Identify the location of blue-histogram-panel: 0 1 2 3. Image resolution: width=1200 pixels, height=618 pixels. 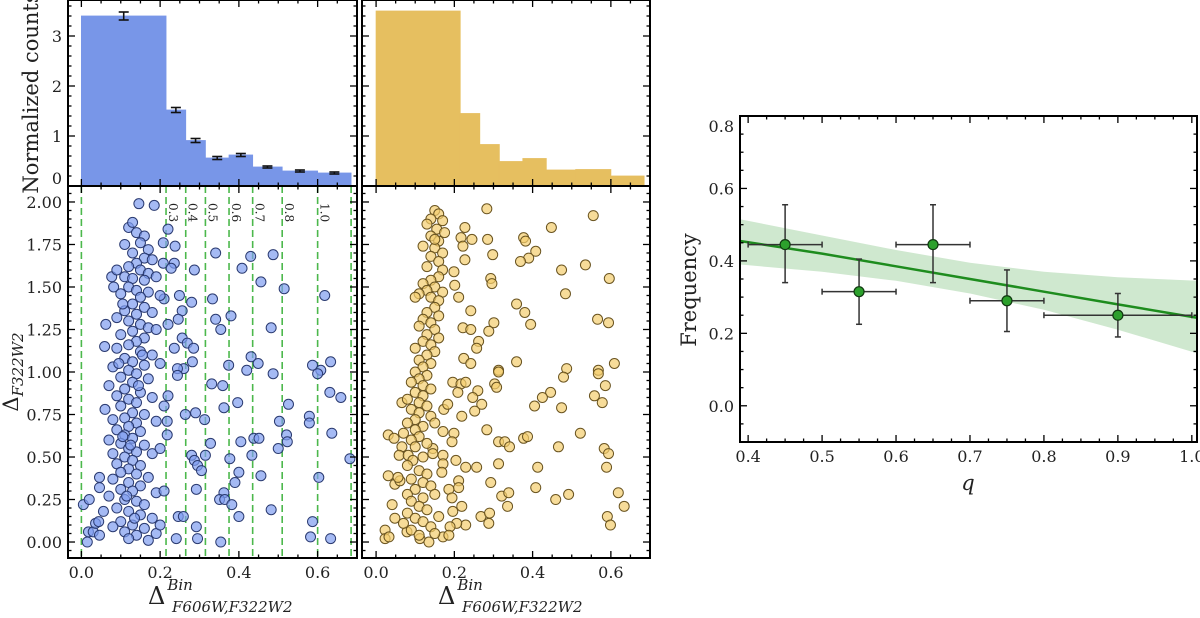
(205, 94).